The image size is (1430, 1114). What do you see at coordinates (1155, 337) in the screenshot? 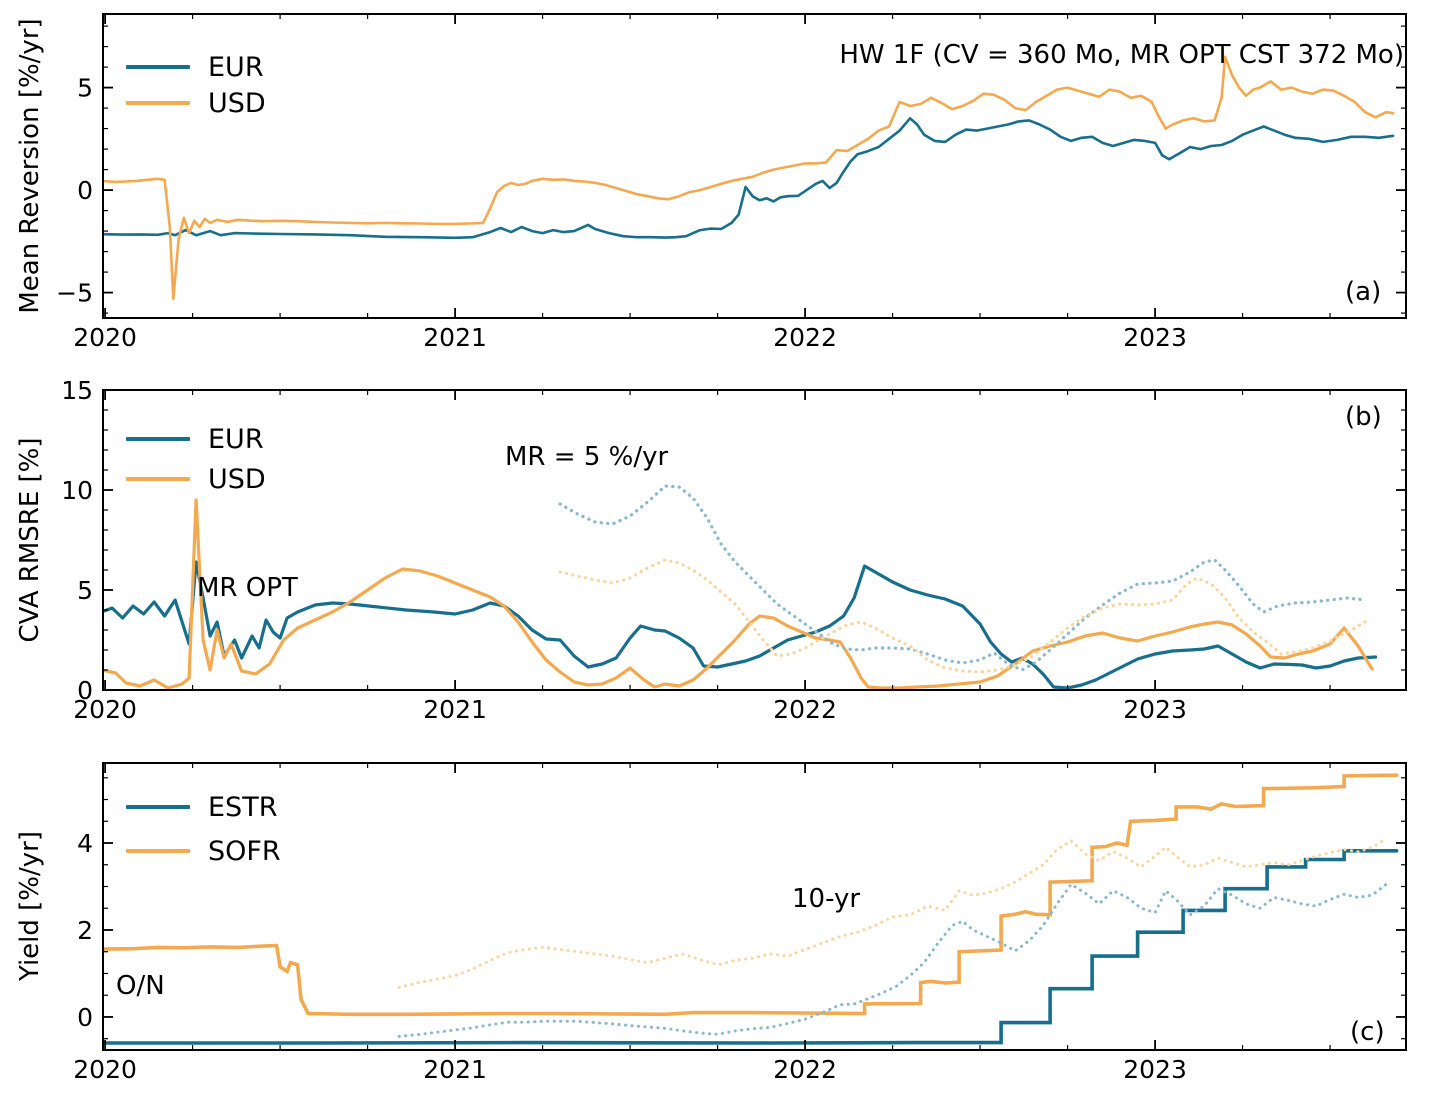
I see `x-tick-label-a: 2023` at bounding box center [1155, 337].